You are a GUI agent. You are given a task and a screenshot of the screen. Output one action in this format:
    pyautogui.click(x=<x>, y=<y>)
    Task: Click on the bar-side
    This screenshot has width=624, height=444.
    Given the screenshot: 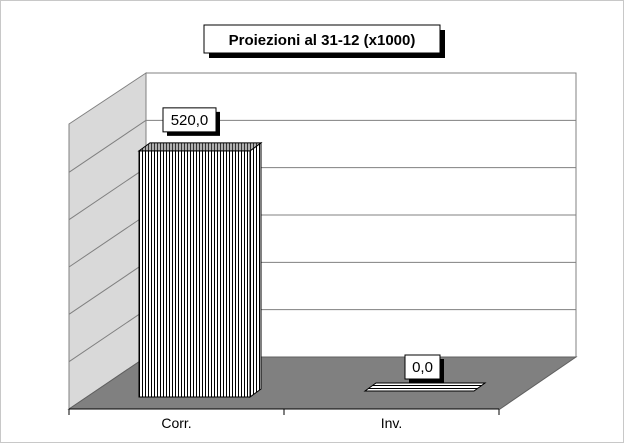 What is the action you would take?
    pyautogui.click(x=255, y=269)
    